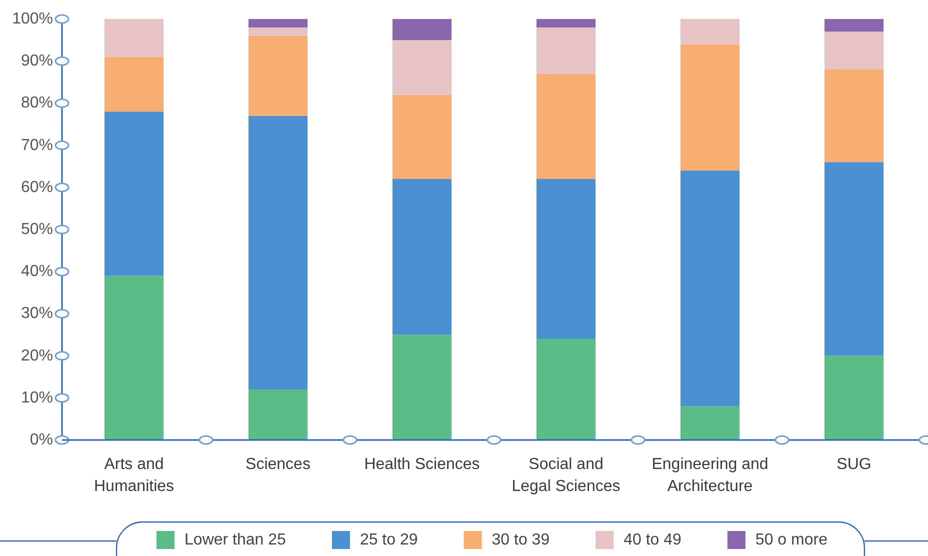 Image resolution: width=928 pixels, height=556 pixels. What do you see at coordinates (36, 103) in the screenshot?
I see `y-tick-label: 80%` at bounding box center [36, 103].